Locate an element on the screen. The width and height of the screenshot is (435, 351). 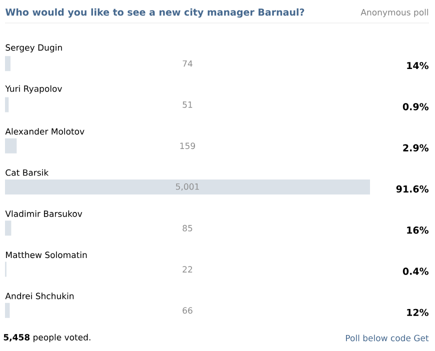
annotation: 85 is located at coordinates (187, 228).